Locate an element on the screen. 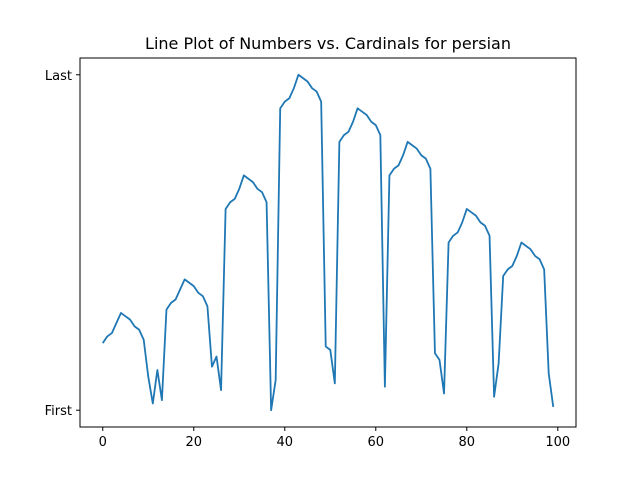  x-tick-label: 20 is located at coordinates (193, 442).